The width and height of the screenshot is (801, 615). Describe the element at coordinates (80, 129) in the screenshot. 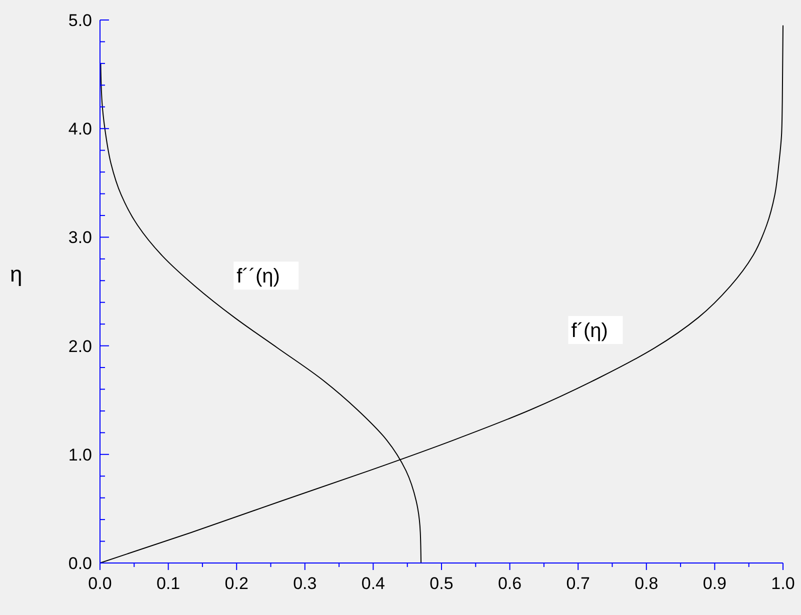

I see `y-tick-label: 4.0` at that location.